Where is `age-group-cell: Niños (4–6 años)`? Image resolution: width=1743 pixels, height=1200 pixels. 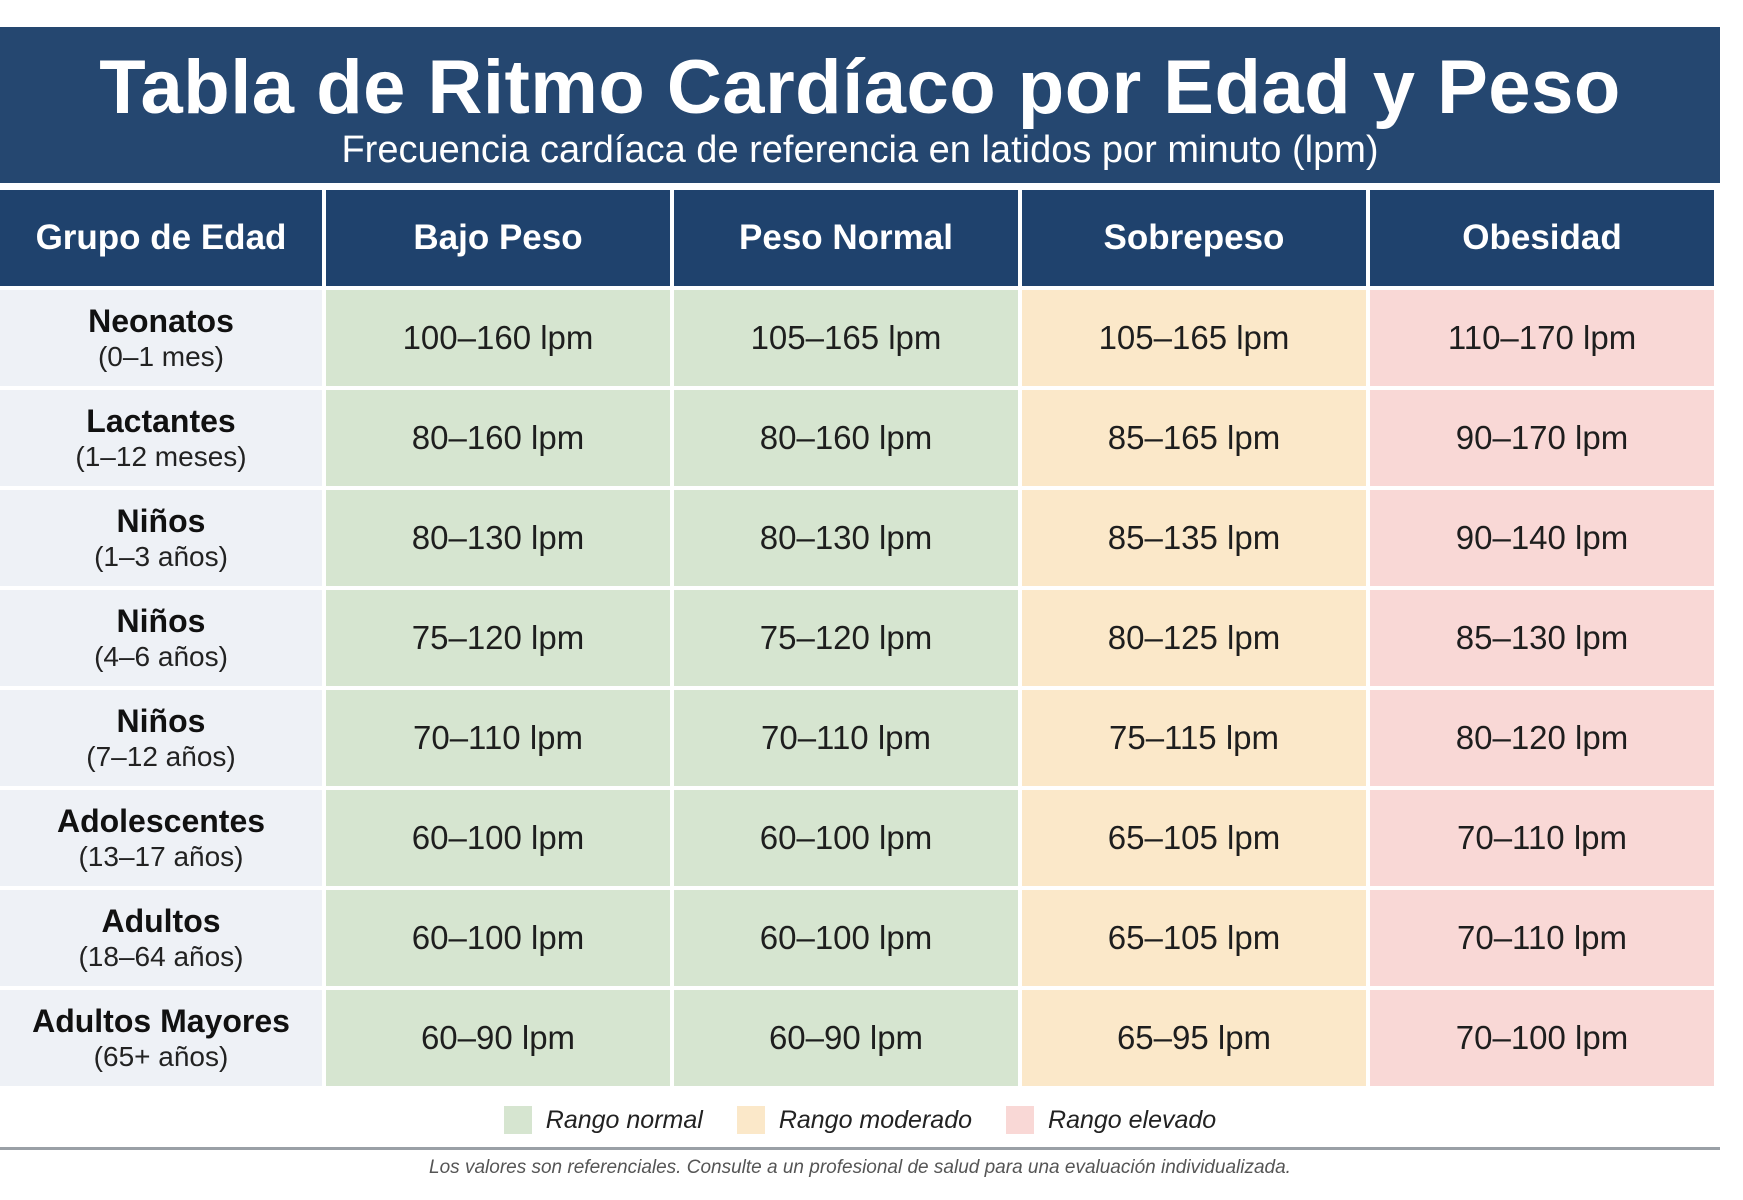
age-group-cell: Niños (4–6 años) is located at coordinates (161, 638).